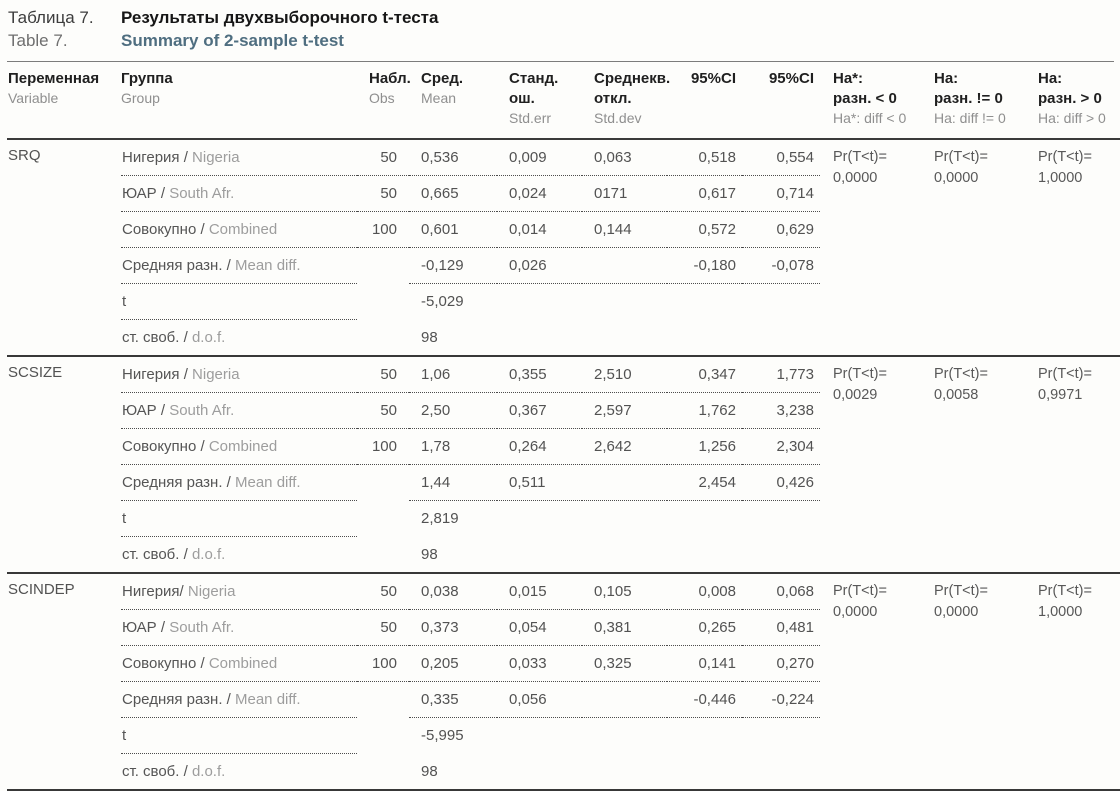  Describe the element at coordinates (624, 627) in the screenshot. I see `stddev-value: 0,381` at that location.